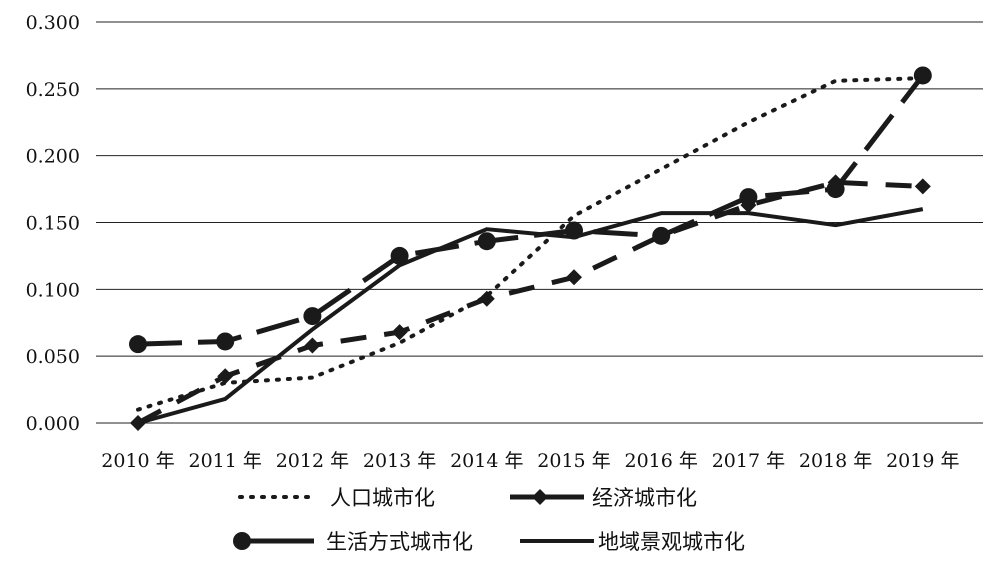 The image size is (993, 585). I want to click on y-tick-label: 0.250, so click(53, 90).